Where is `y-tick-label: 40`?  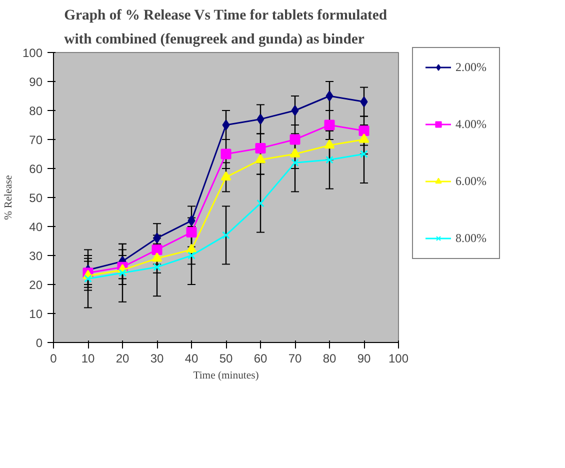
y-tick-label: 40 is located at coordinates (36, 227).